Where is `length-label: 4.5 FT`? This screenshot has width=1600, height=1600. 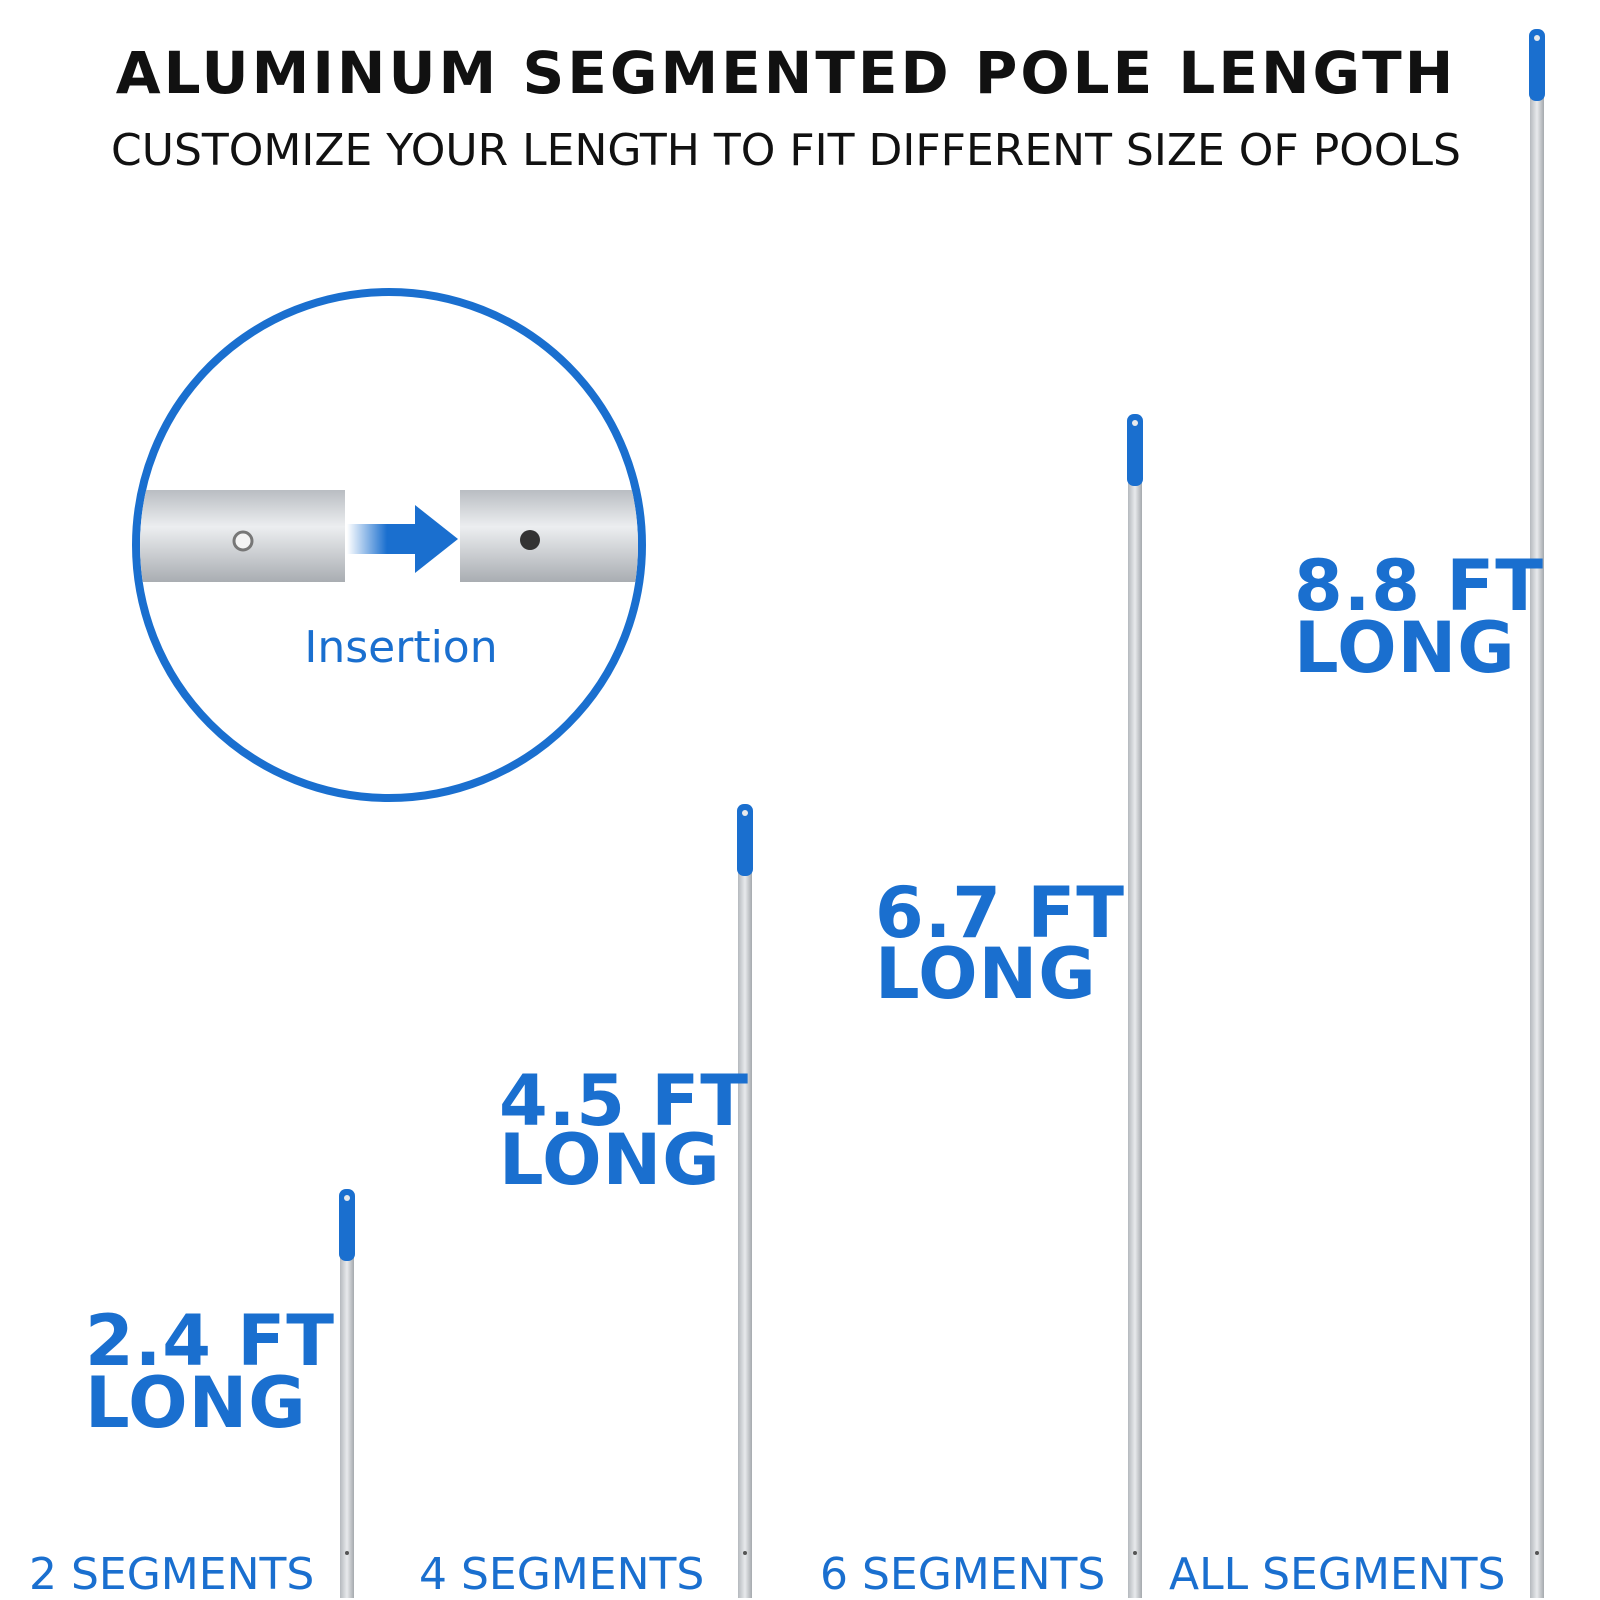
length-label: 4.5 FT is located at coordinates (624, 1101).